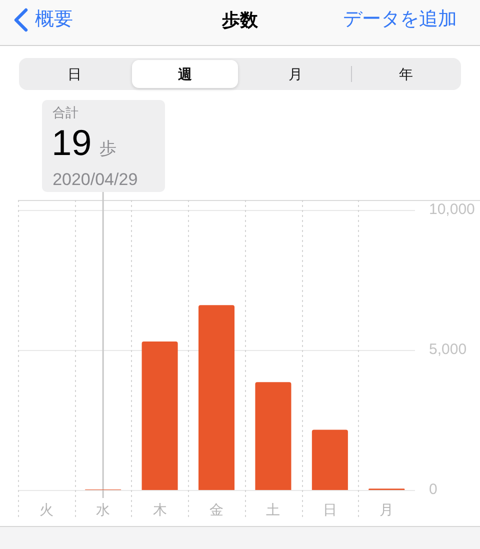 Image resolution: width=480 pixels, height=549 pixels. Describe the element at coordinates (387, 509) in the screenshot. I see `x-tick-label: 月` at that location.